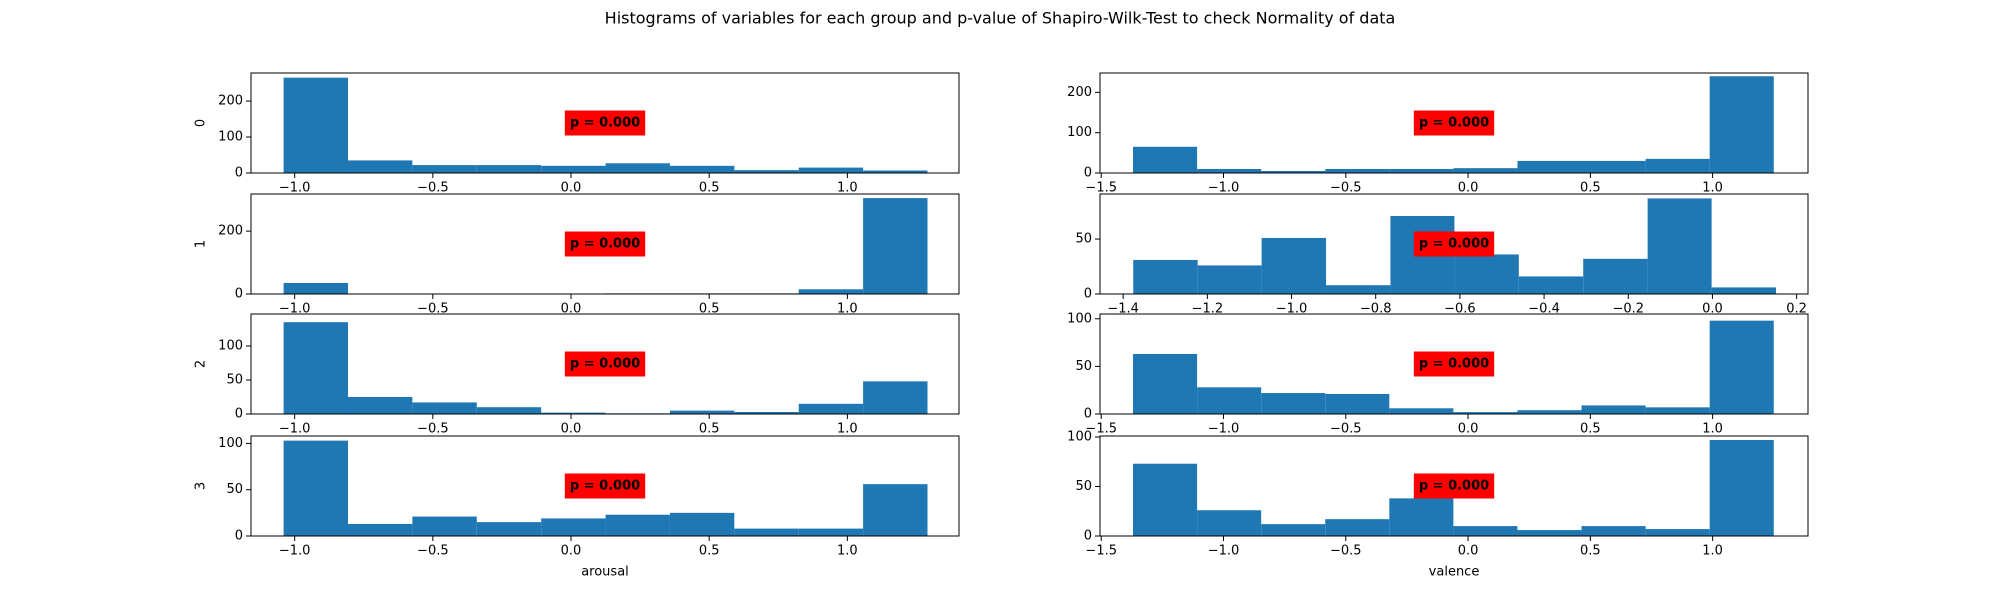 The height and width of the screenshot is (600, 2000). I want to click on y-axis-label: 3, so click(201, 486).